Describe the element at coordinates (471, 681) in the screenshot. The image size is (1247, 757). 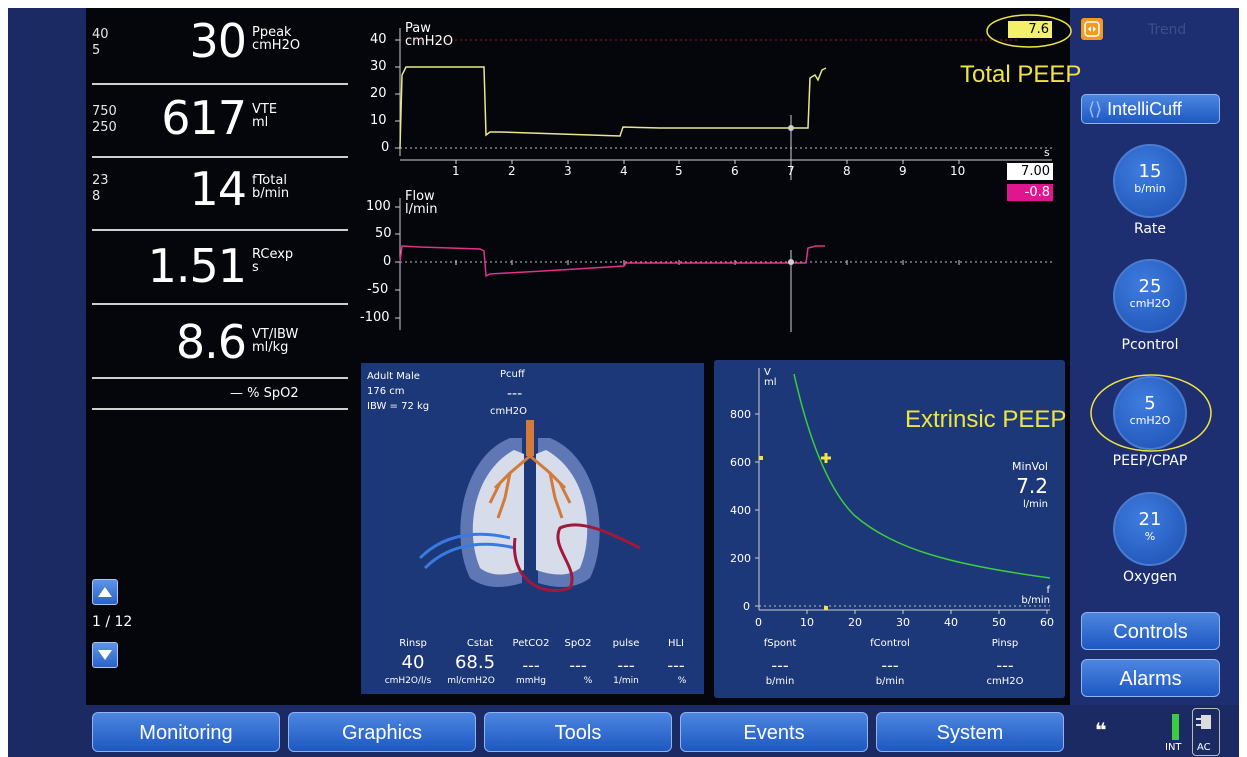
I see `cstat-unit: ml/cmH2O` at that location.